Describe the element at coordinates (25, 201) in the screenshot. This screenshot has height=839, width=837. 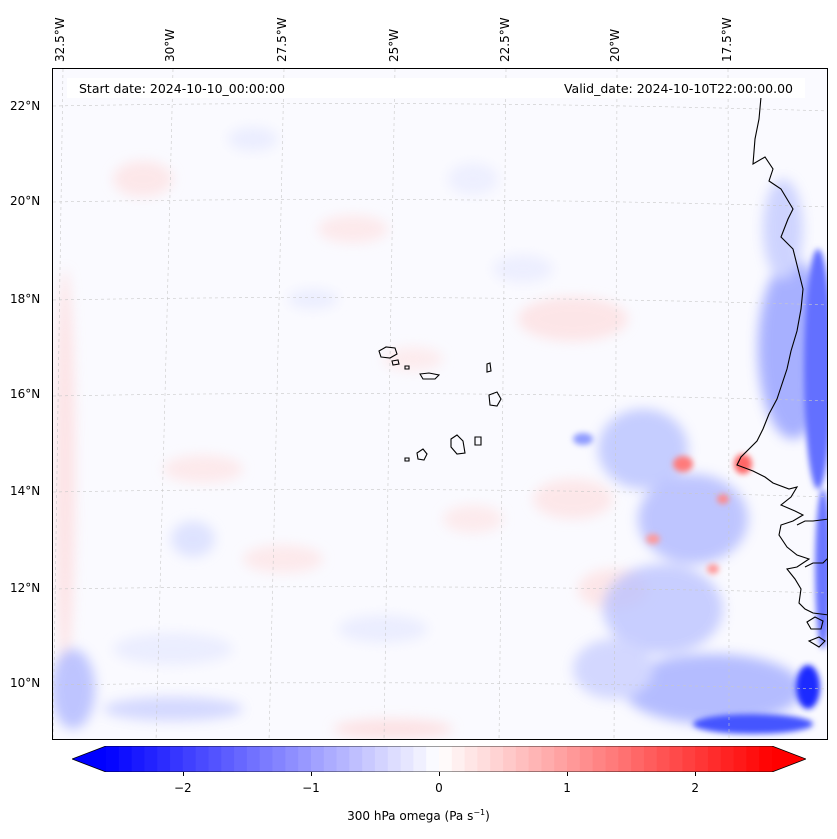
I see `lat-label-20n: 20°N` at that location.